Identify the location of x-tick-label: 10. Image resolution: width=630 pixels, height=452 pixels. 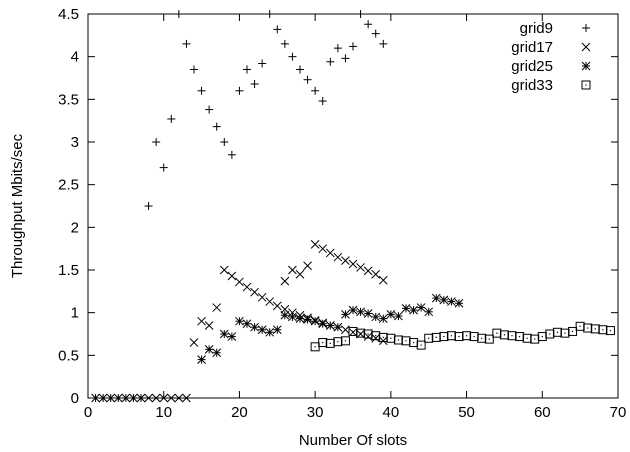
(163, 412).